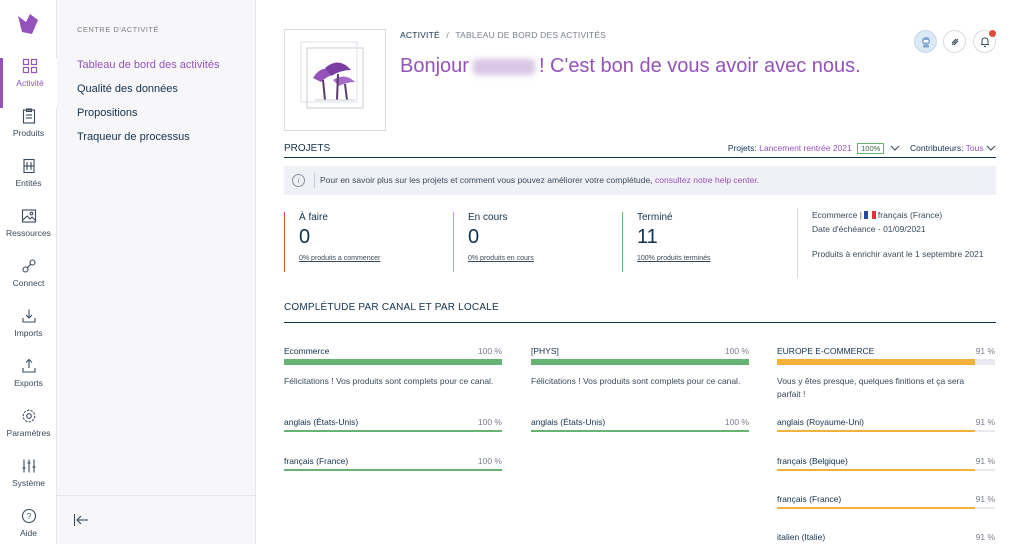  What do you see at coordinates (493, 242) in the screenshot?
I see `stat-en-cours: En cours 0 0% produits en cours` at bounding box center [493, 242].